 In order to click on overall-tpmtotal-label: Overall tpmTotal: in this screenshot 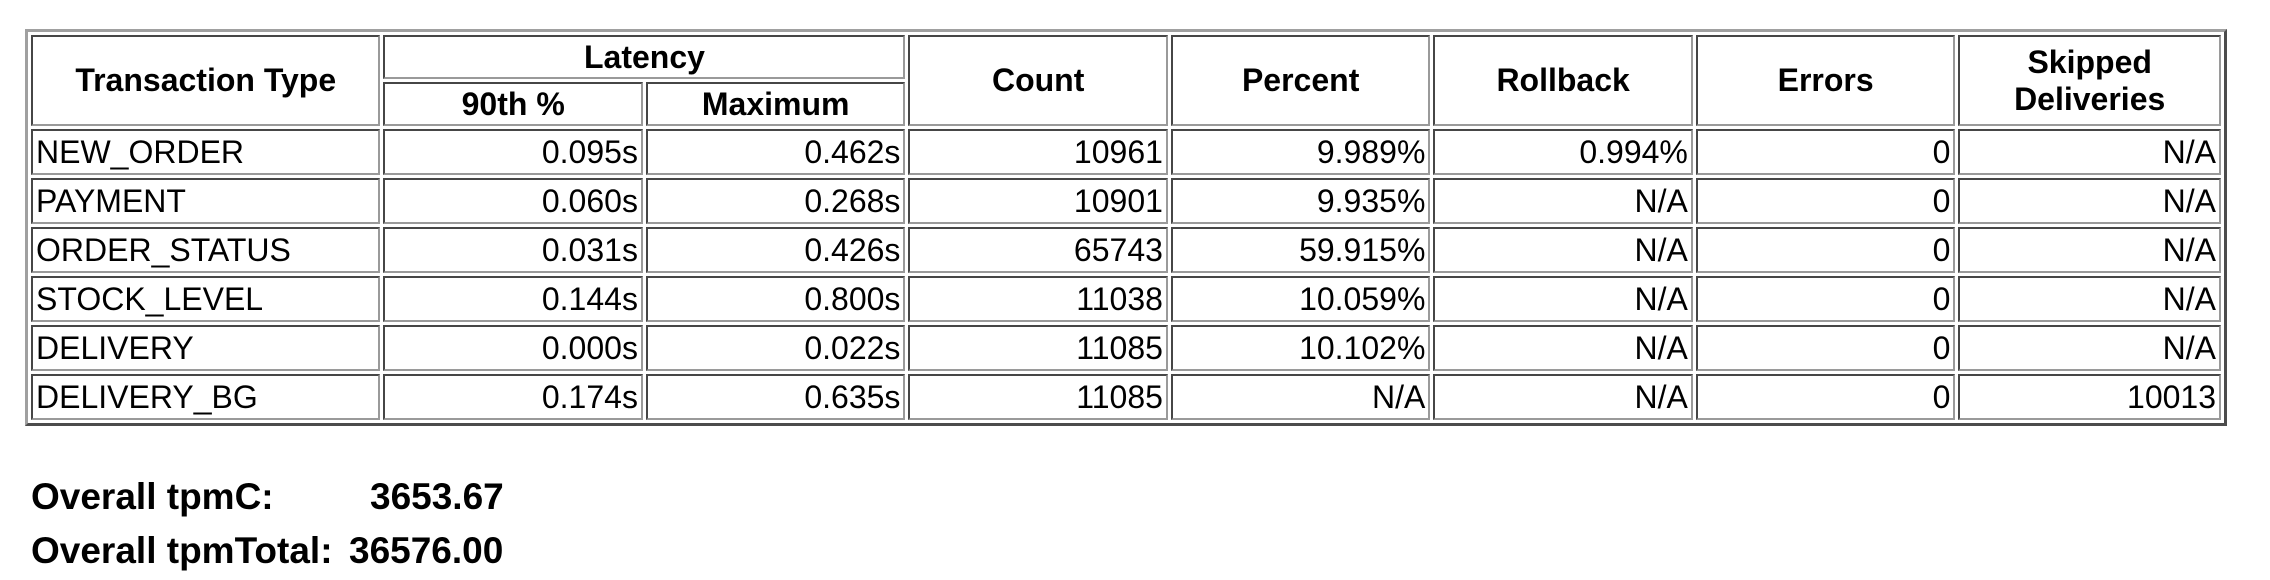, I will do `click(182, 550)`.